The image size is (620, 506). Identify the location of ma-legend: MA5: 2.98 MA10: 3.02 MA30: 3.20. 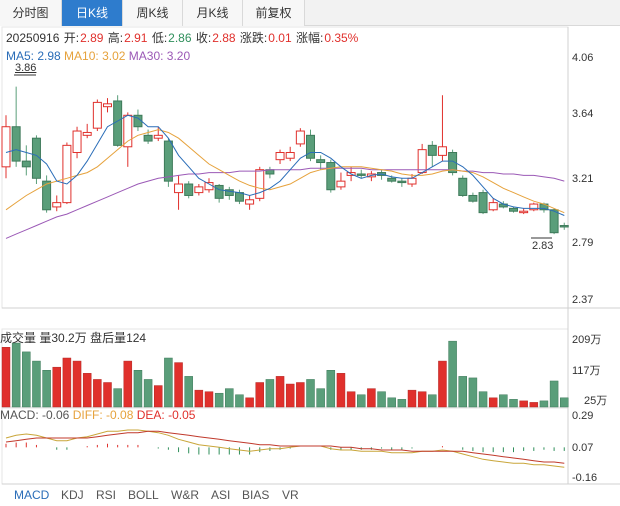
(98, 56).